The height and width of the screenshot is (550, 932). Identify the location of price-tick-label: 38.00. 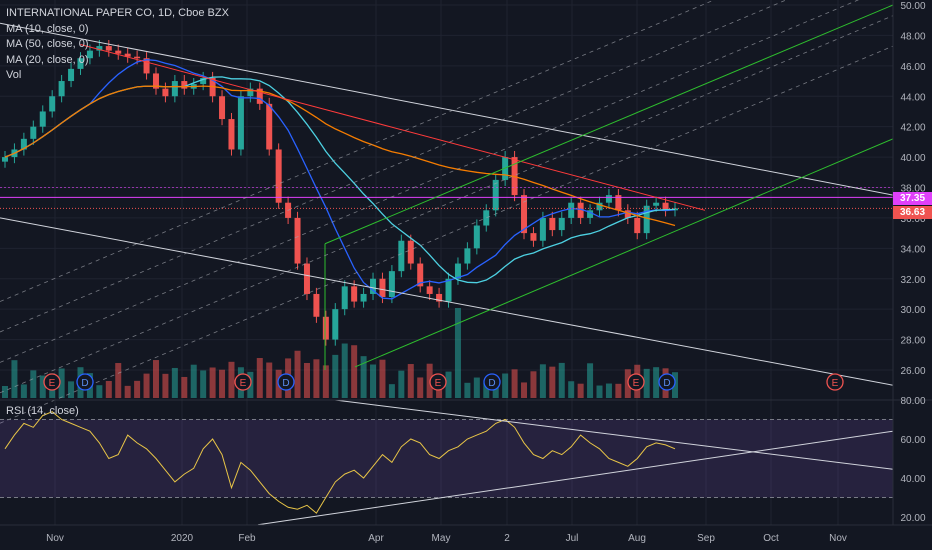
(912, 189).